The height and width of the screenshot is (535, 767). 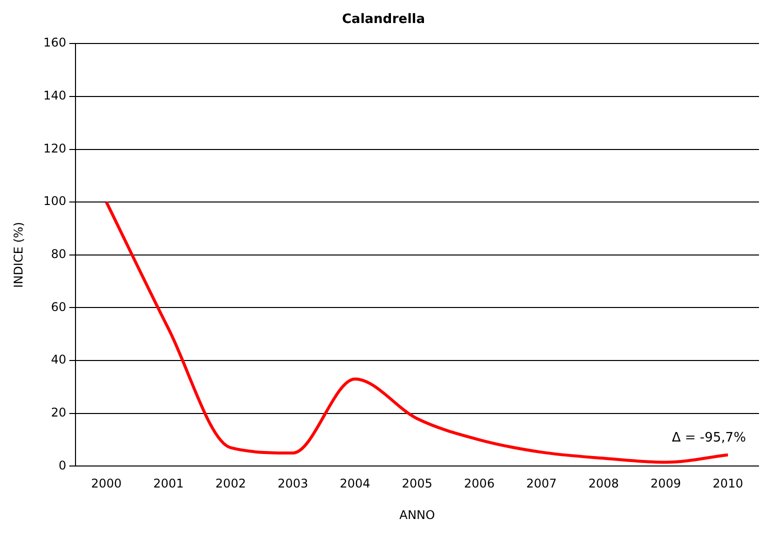 I want to click on y-axis-title: INDICE (%), so click(x=18, y=255).